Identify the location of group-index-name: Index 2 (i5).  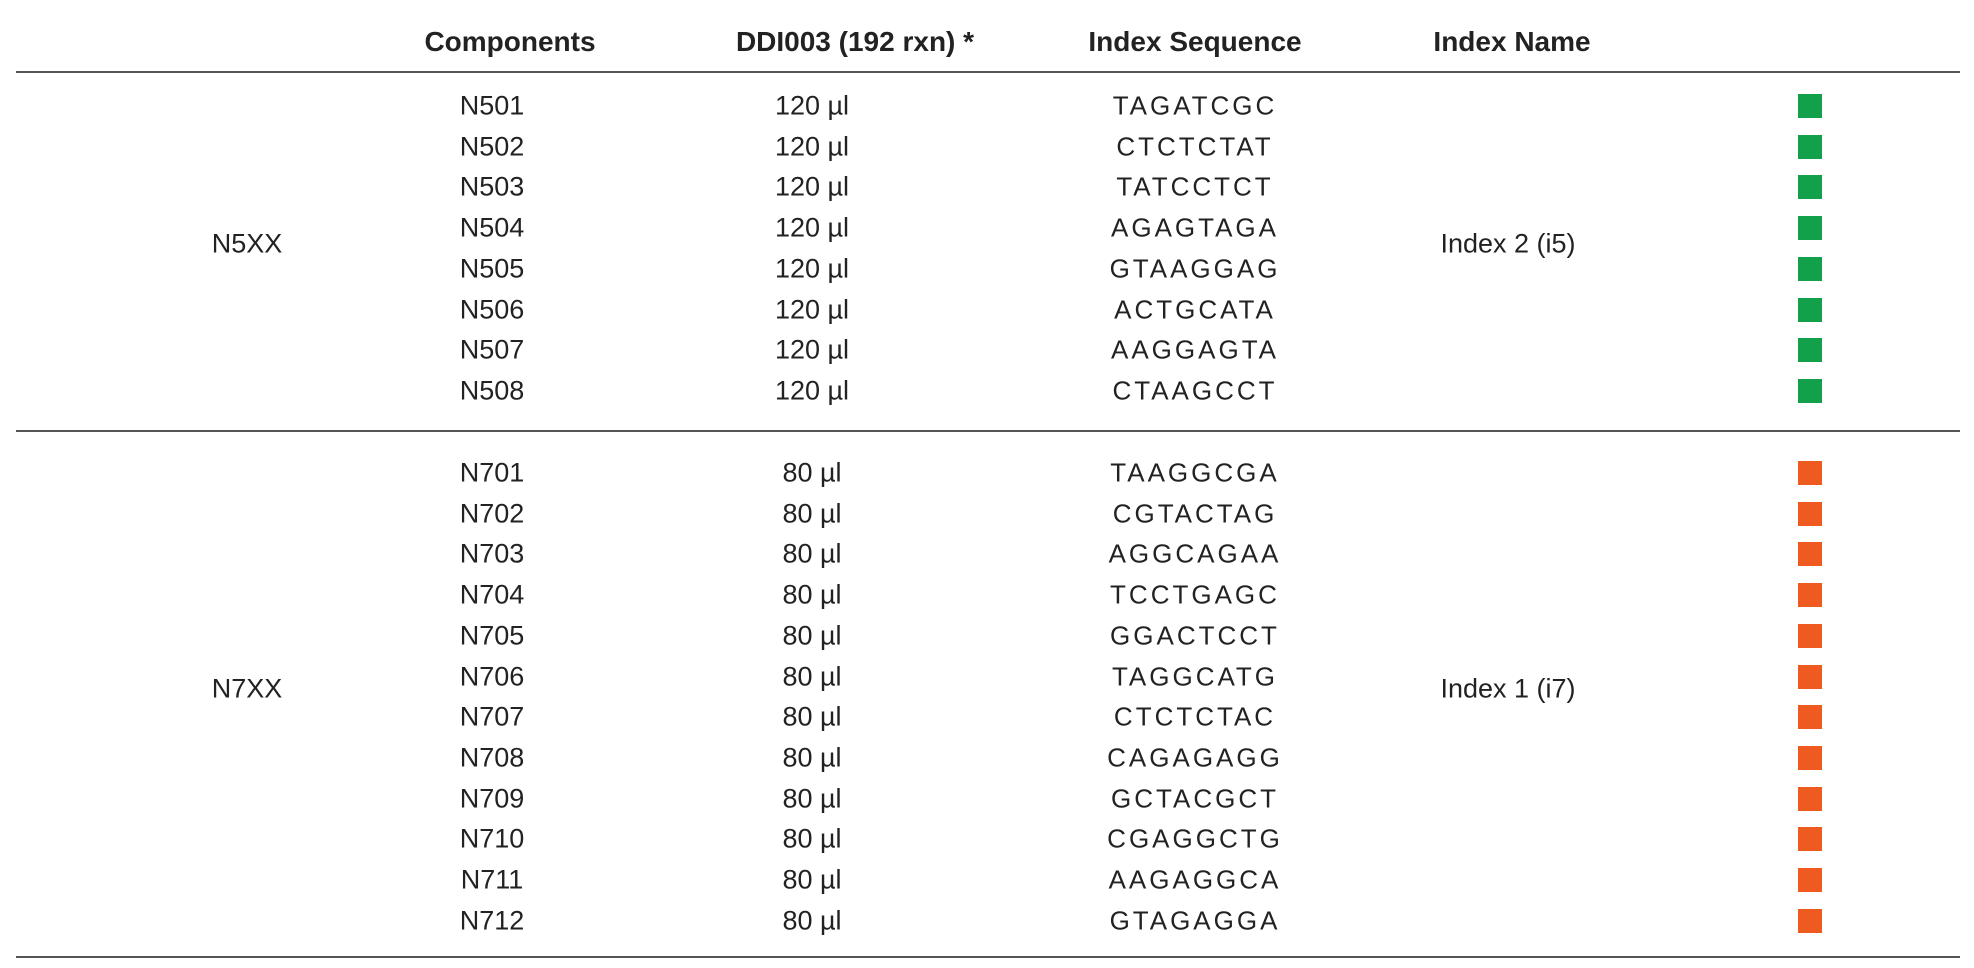
(1508, 243).